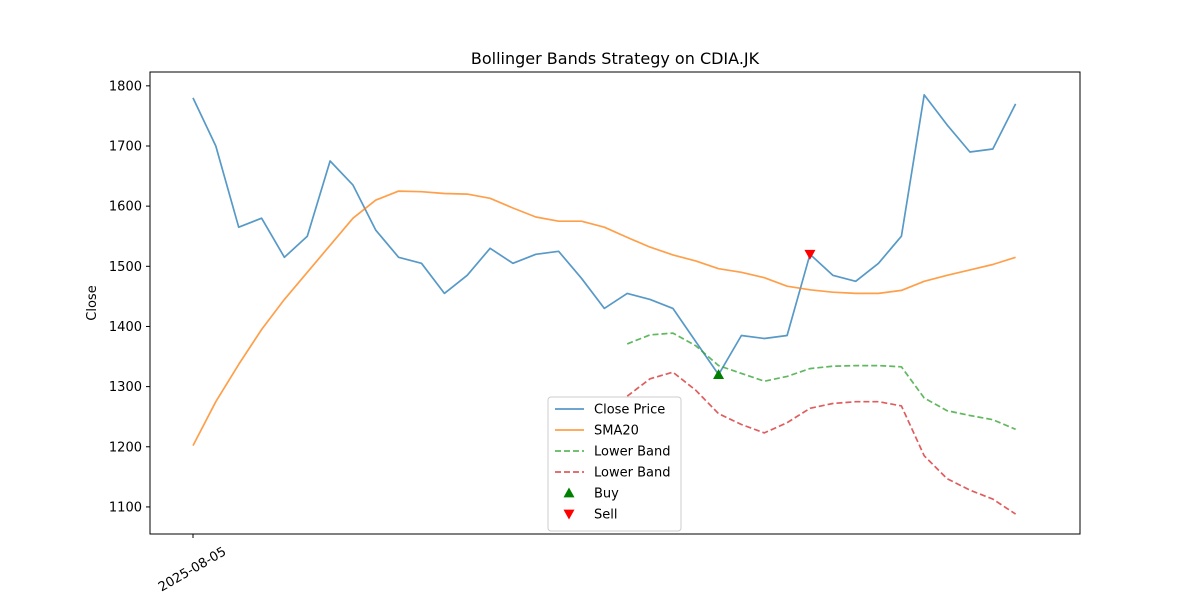 This screenshot has width=1200, height=600. I want to click on y-tick-label: 1100, so click(125, 507).